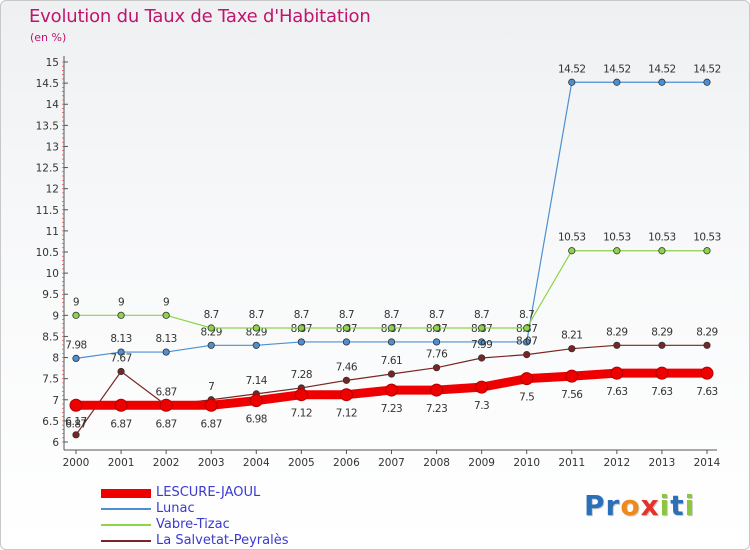  I want to click on y-tick-label: 13, so click(52, 147).